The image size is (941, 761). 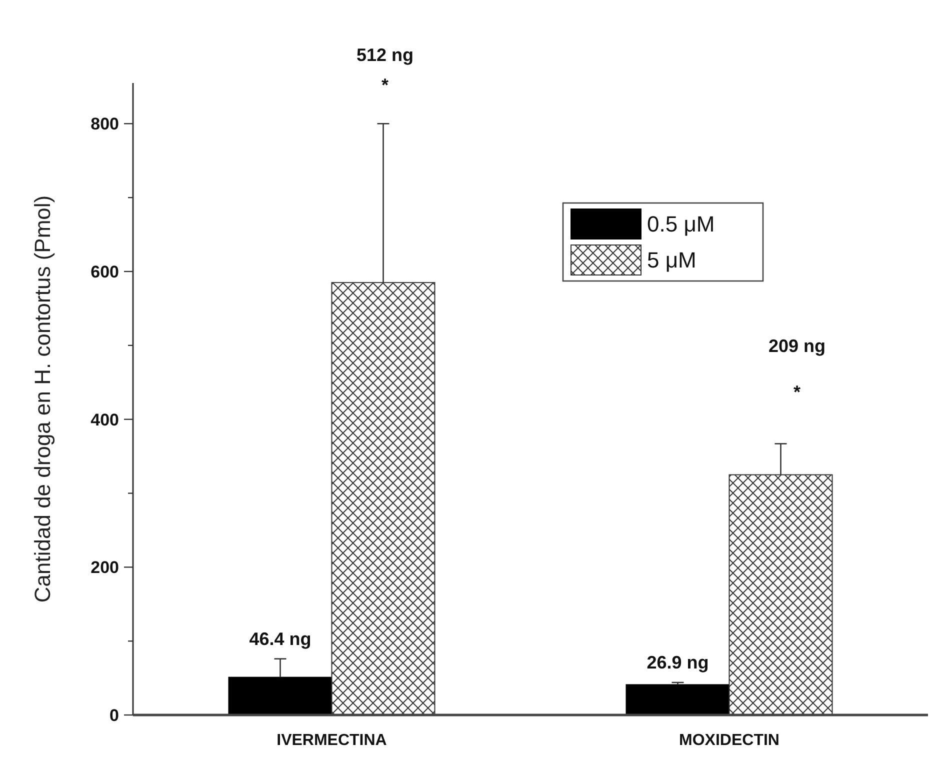 I want to click on y-tick-label: 0, so click(x=114, y=715).